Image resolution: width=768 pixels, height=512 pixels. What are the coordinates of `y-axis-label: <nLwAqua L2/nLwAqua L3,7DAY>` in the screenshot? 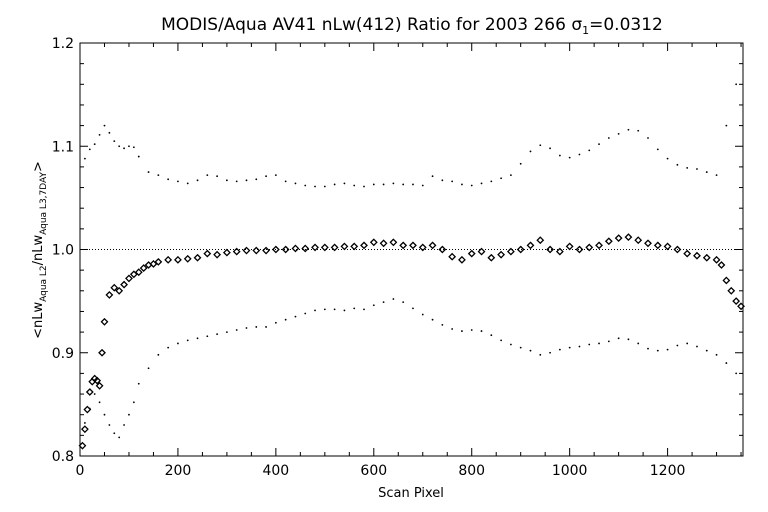 It's located at (40, 250).